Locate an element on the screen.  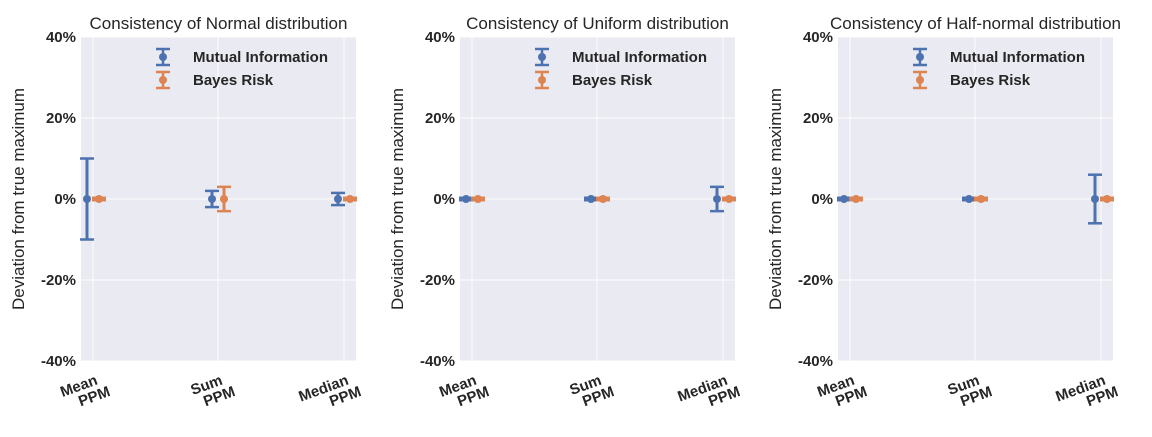
chart-title: Consistency of Half-normal distribution is located at coordinates (975, 23).